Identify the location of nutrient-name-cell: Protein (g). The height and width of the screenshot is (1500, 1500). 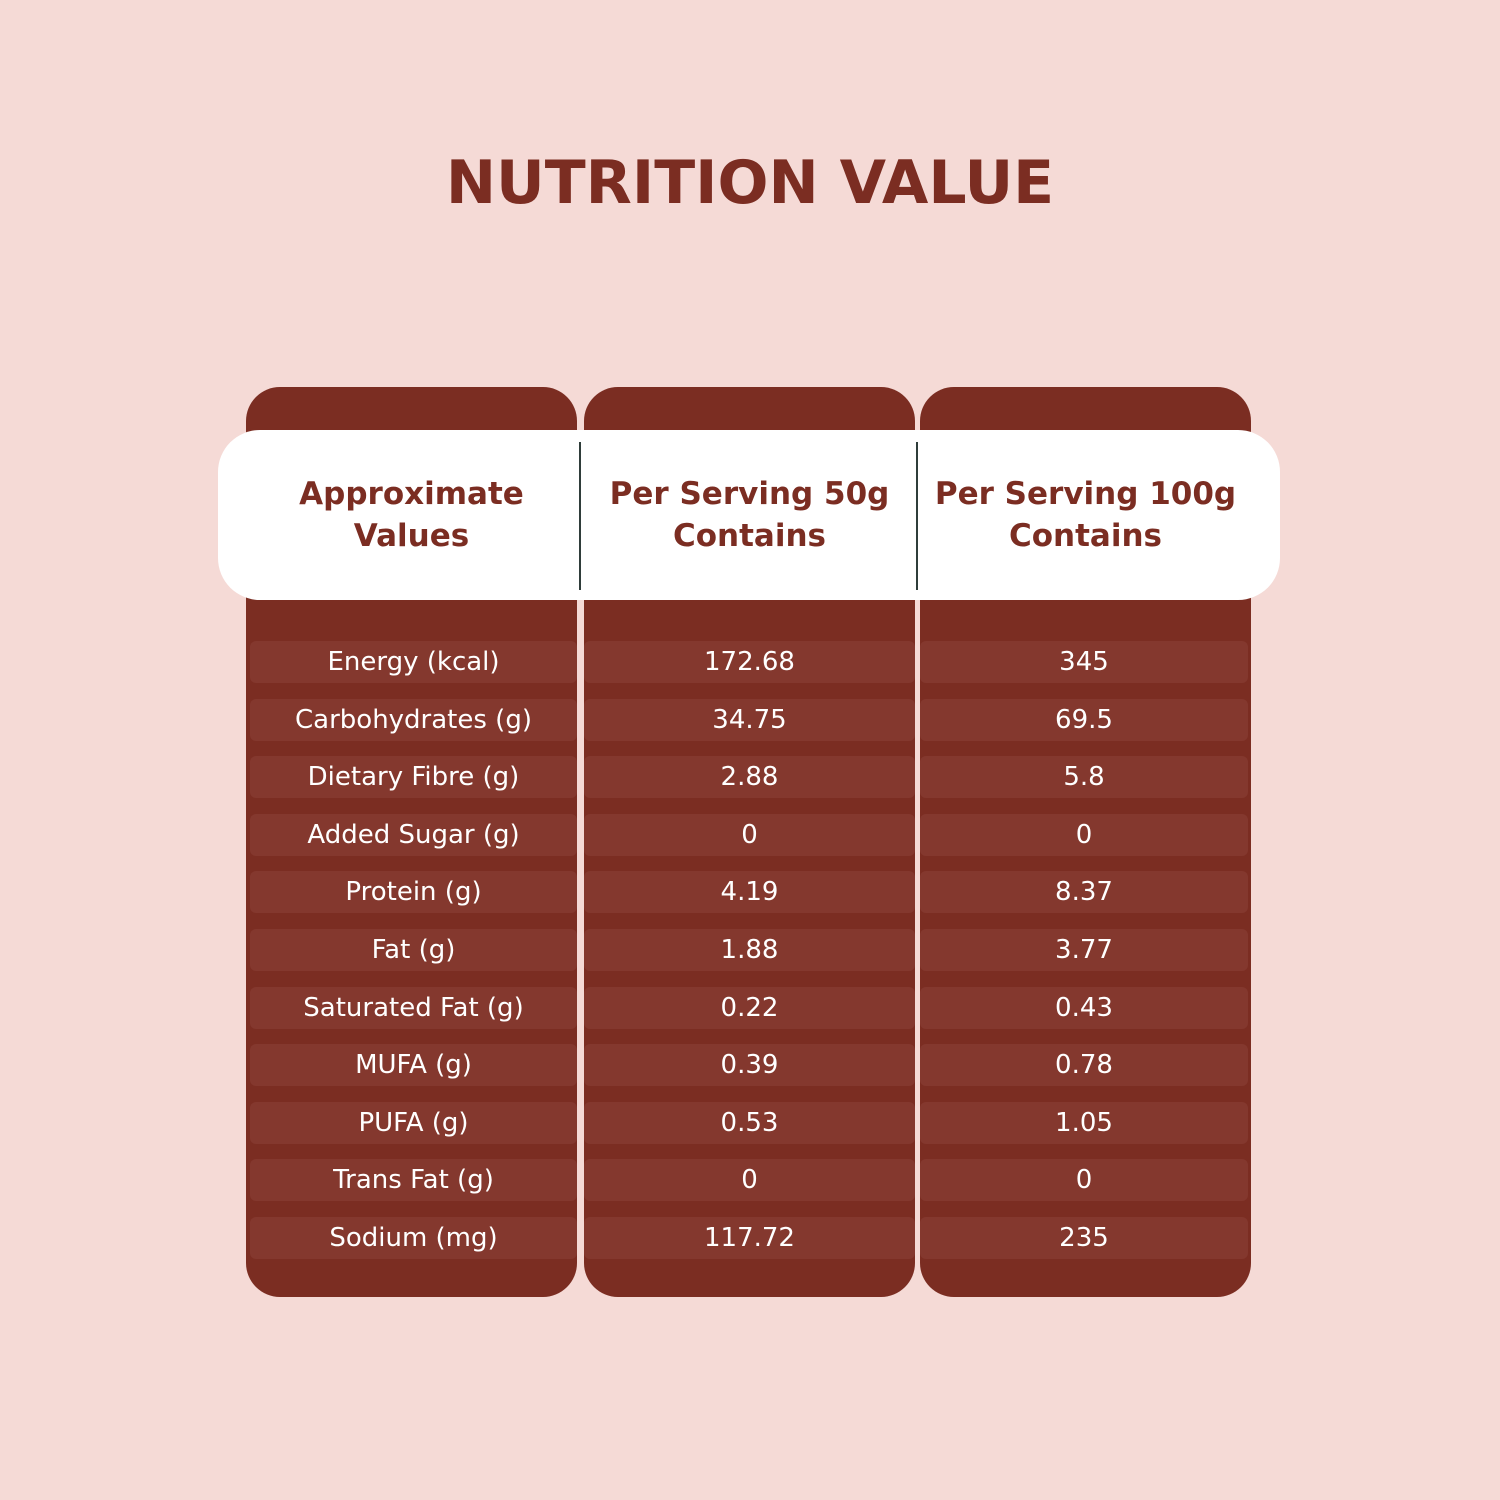
(413, 892).